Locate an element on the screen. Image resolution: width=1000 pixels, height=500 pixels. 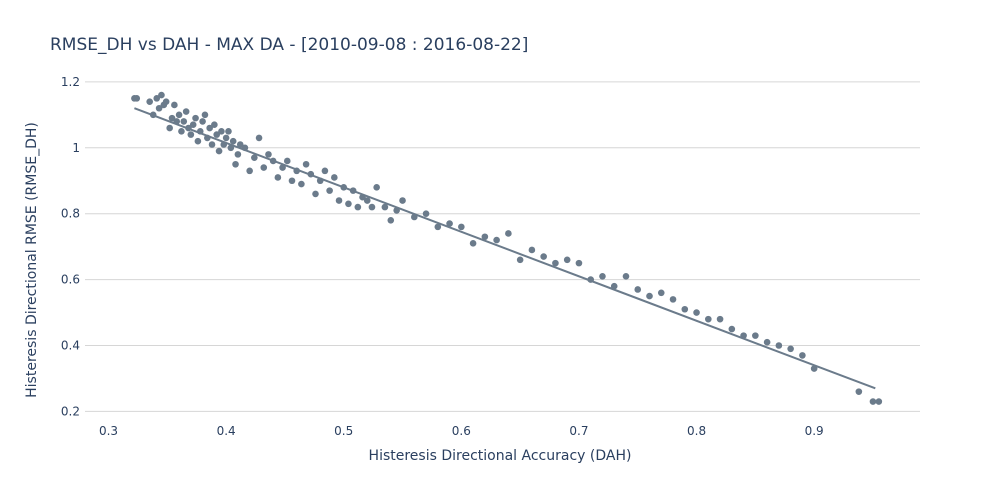
x-tick-label: 0.7 is located at coordinates (578, 431).